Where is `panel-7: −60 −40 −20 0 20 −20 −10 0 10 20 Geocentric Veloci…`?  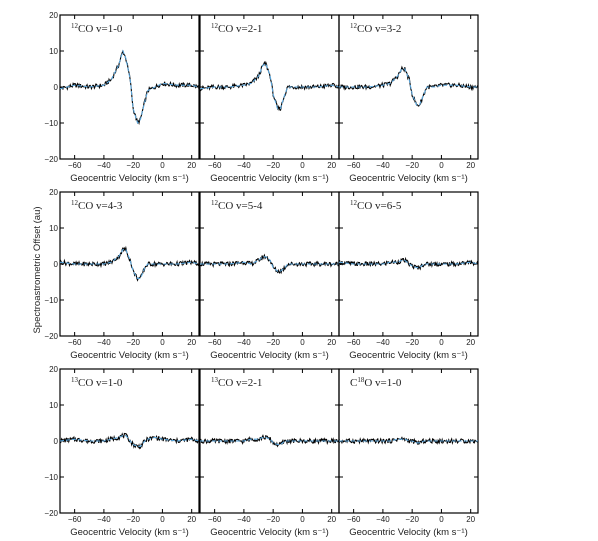
panel-7: −60 −40 −20 0 20 −20 −10 0 10 20 Geocentric Veloci… is located at coordinates (122, 451).